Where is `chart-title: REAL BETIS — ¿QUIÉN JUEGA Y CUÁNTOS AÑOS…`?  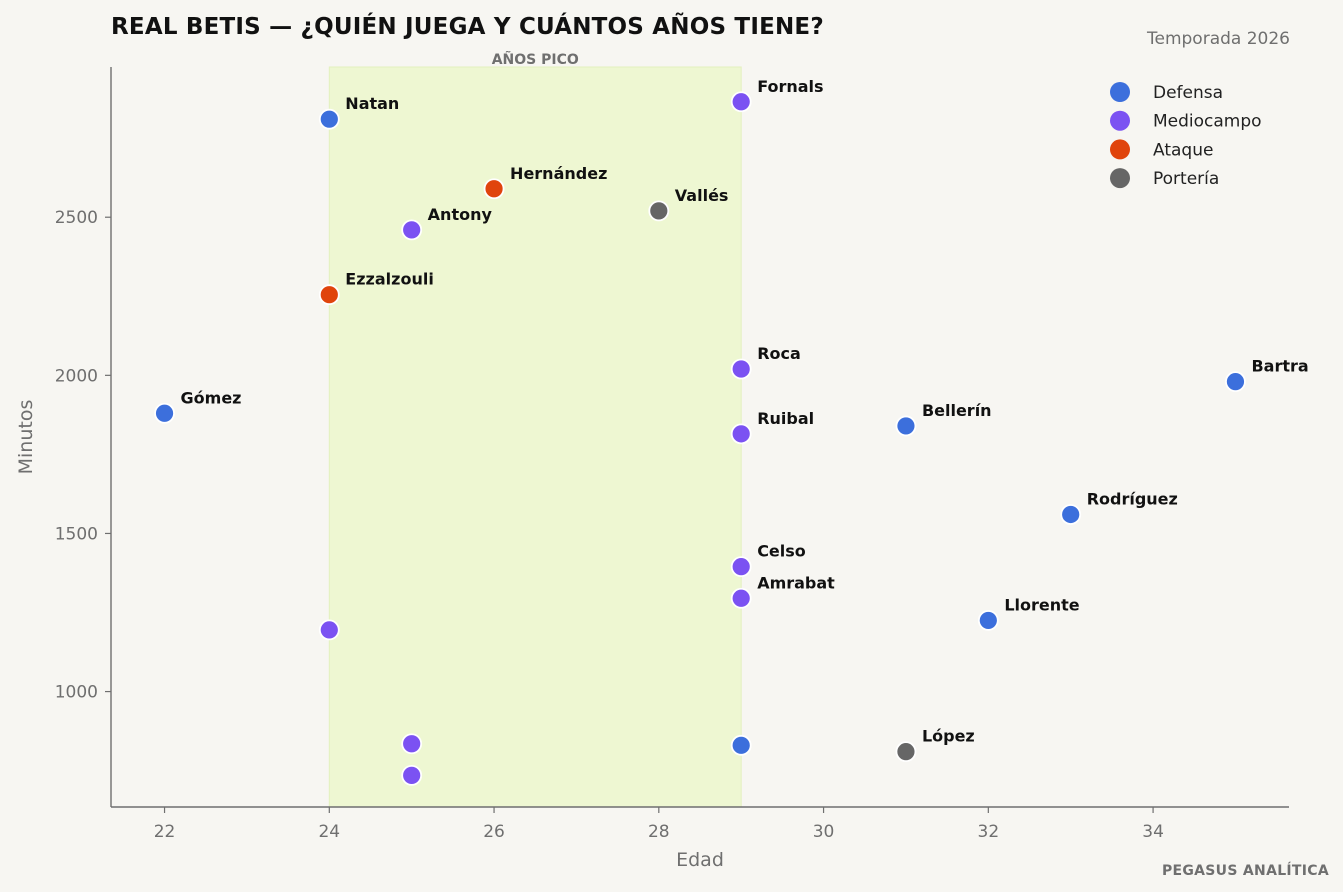 chart-title: REAL BETIS — ¿QUIÉN JUEGA Y CUÁNTOS AÑOS… is located at coordinates (467, 27).